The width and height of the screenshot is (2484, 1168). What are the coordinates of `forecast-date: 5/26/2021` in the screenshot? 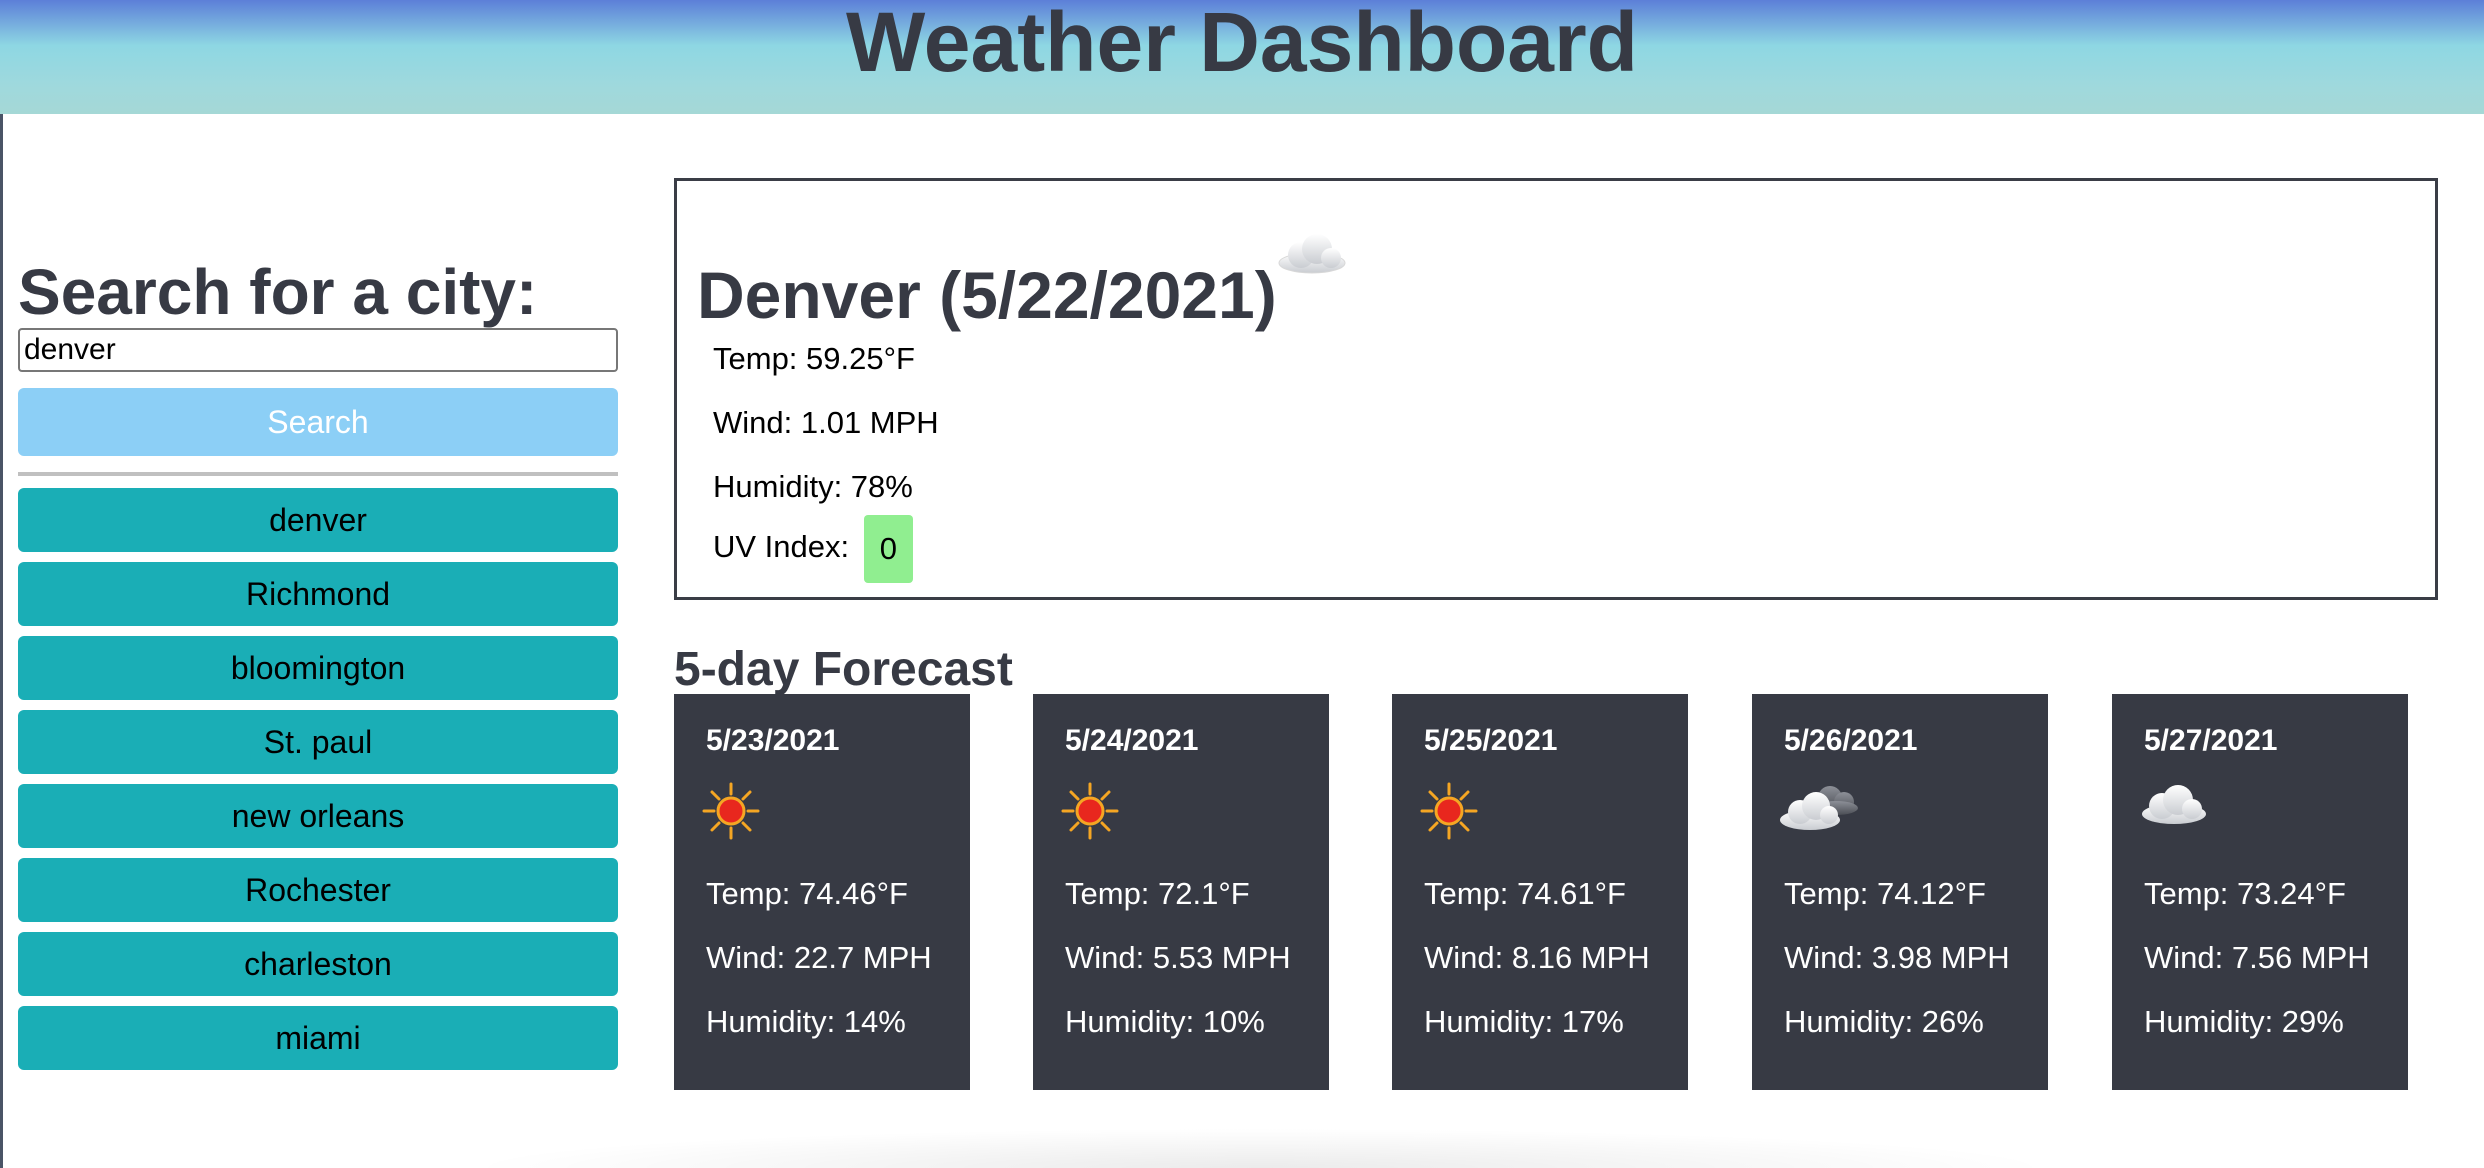 It's located at (1851, 740).